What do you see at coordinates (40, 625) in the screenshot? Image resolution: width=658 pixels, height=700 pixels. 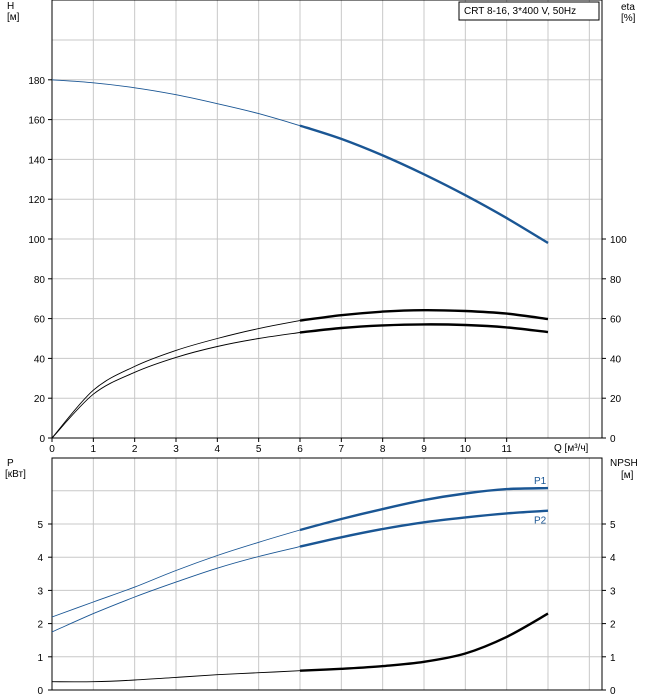 I see `p-tick-label: 2` at bounding box center [40, 625].